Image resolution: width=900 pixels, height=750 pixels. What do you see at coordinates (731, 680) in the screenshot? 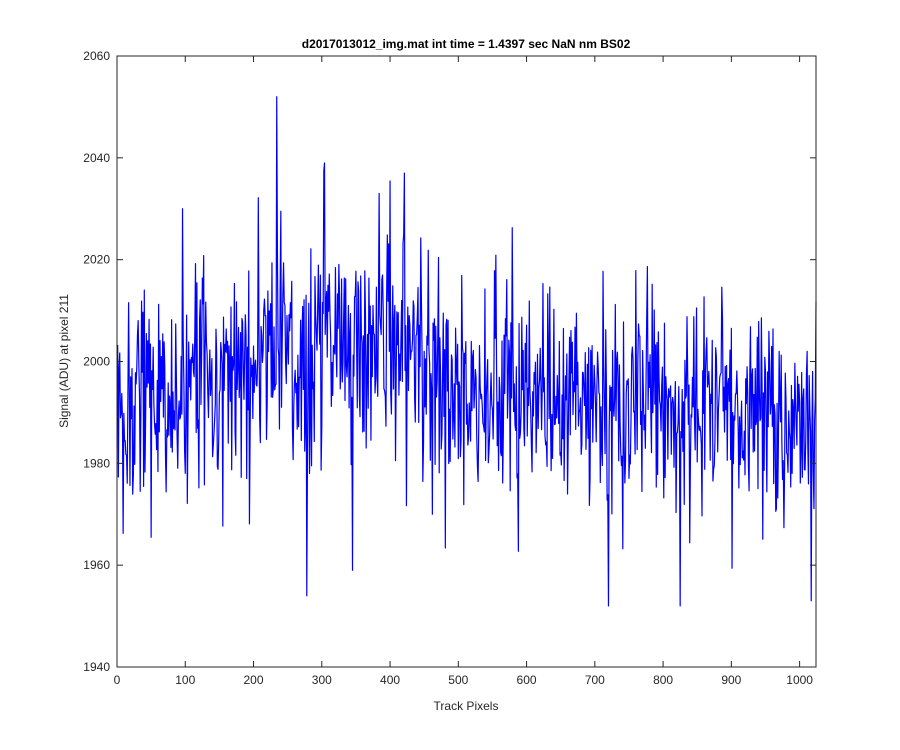
I see `x-tick-label: 900` at bounding box center [731, 680].